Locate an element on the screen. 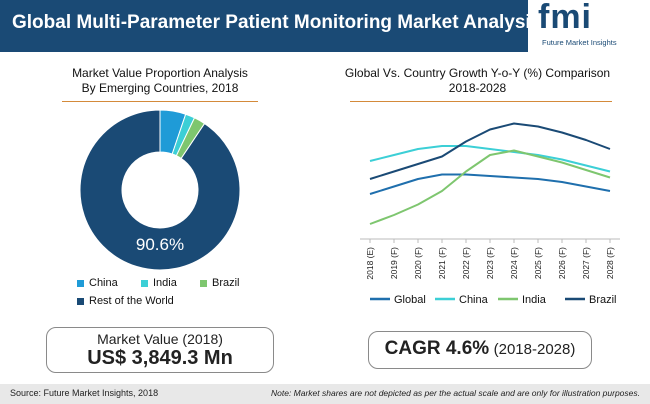 This screenshot has width=650, height=404. x-tick-label: 2021 (F) is located at coordinates (442, 263).